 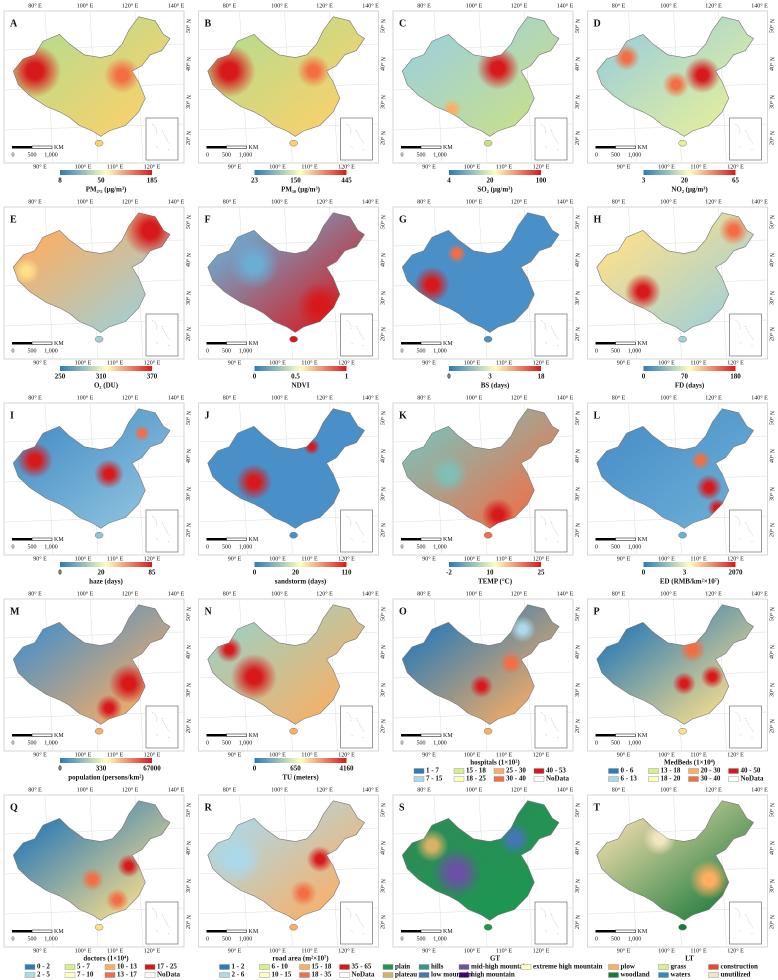 I want to click on colorbar-tick: 0.5, so click(x=295, y=377).